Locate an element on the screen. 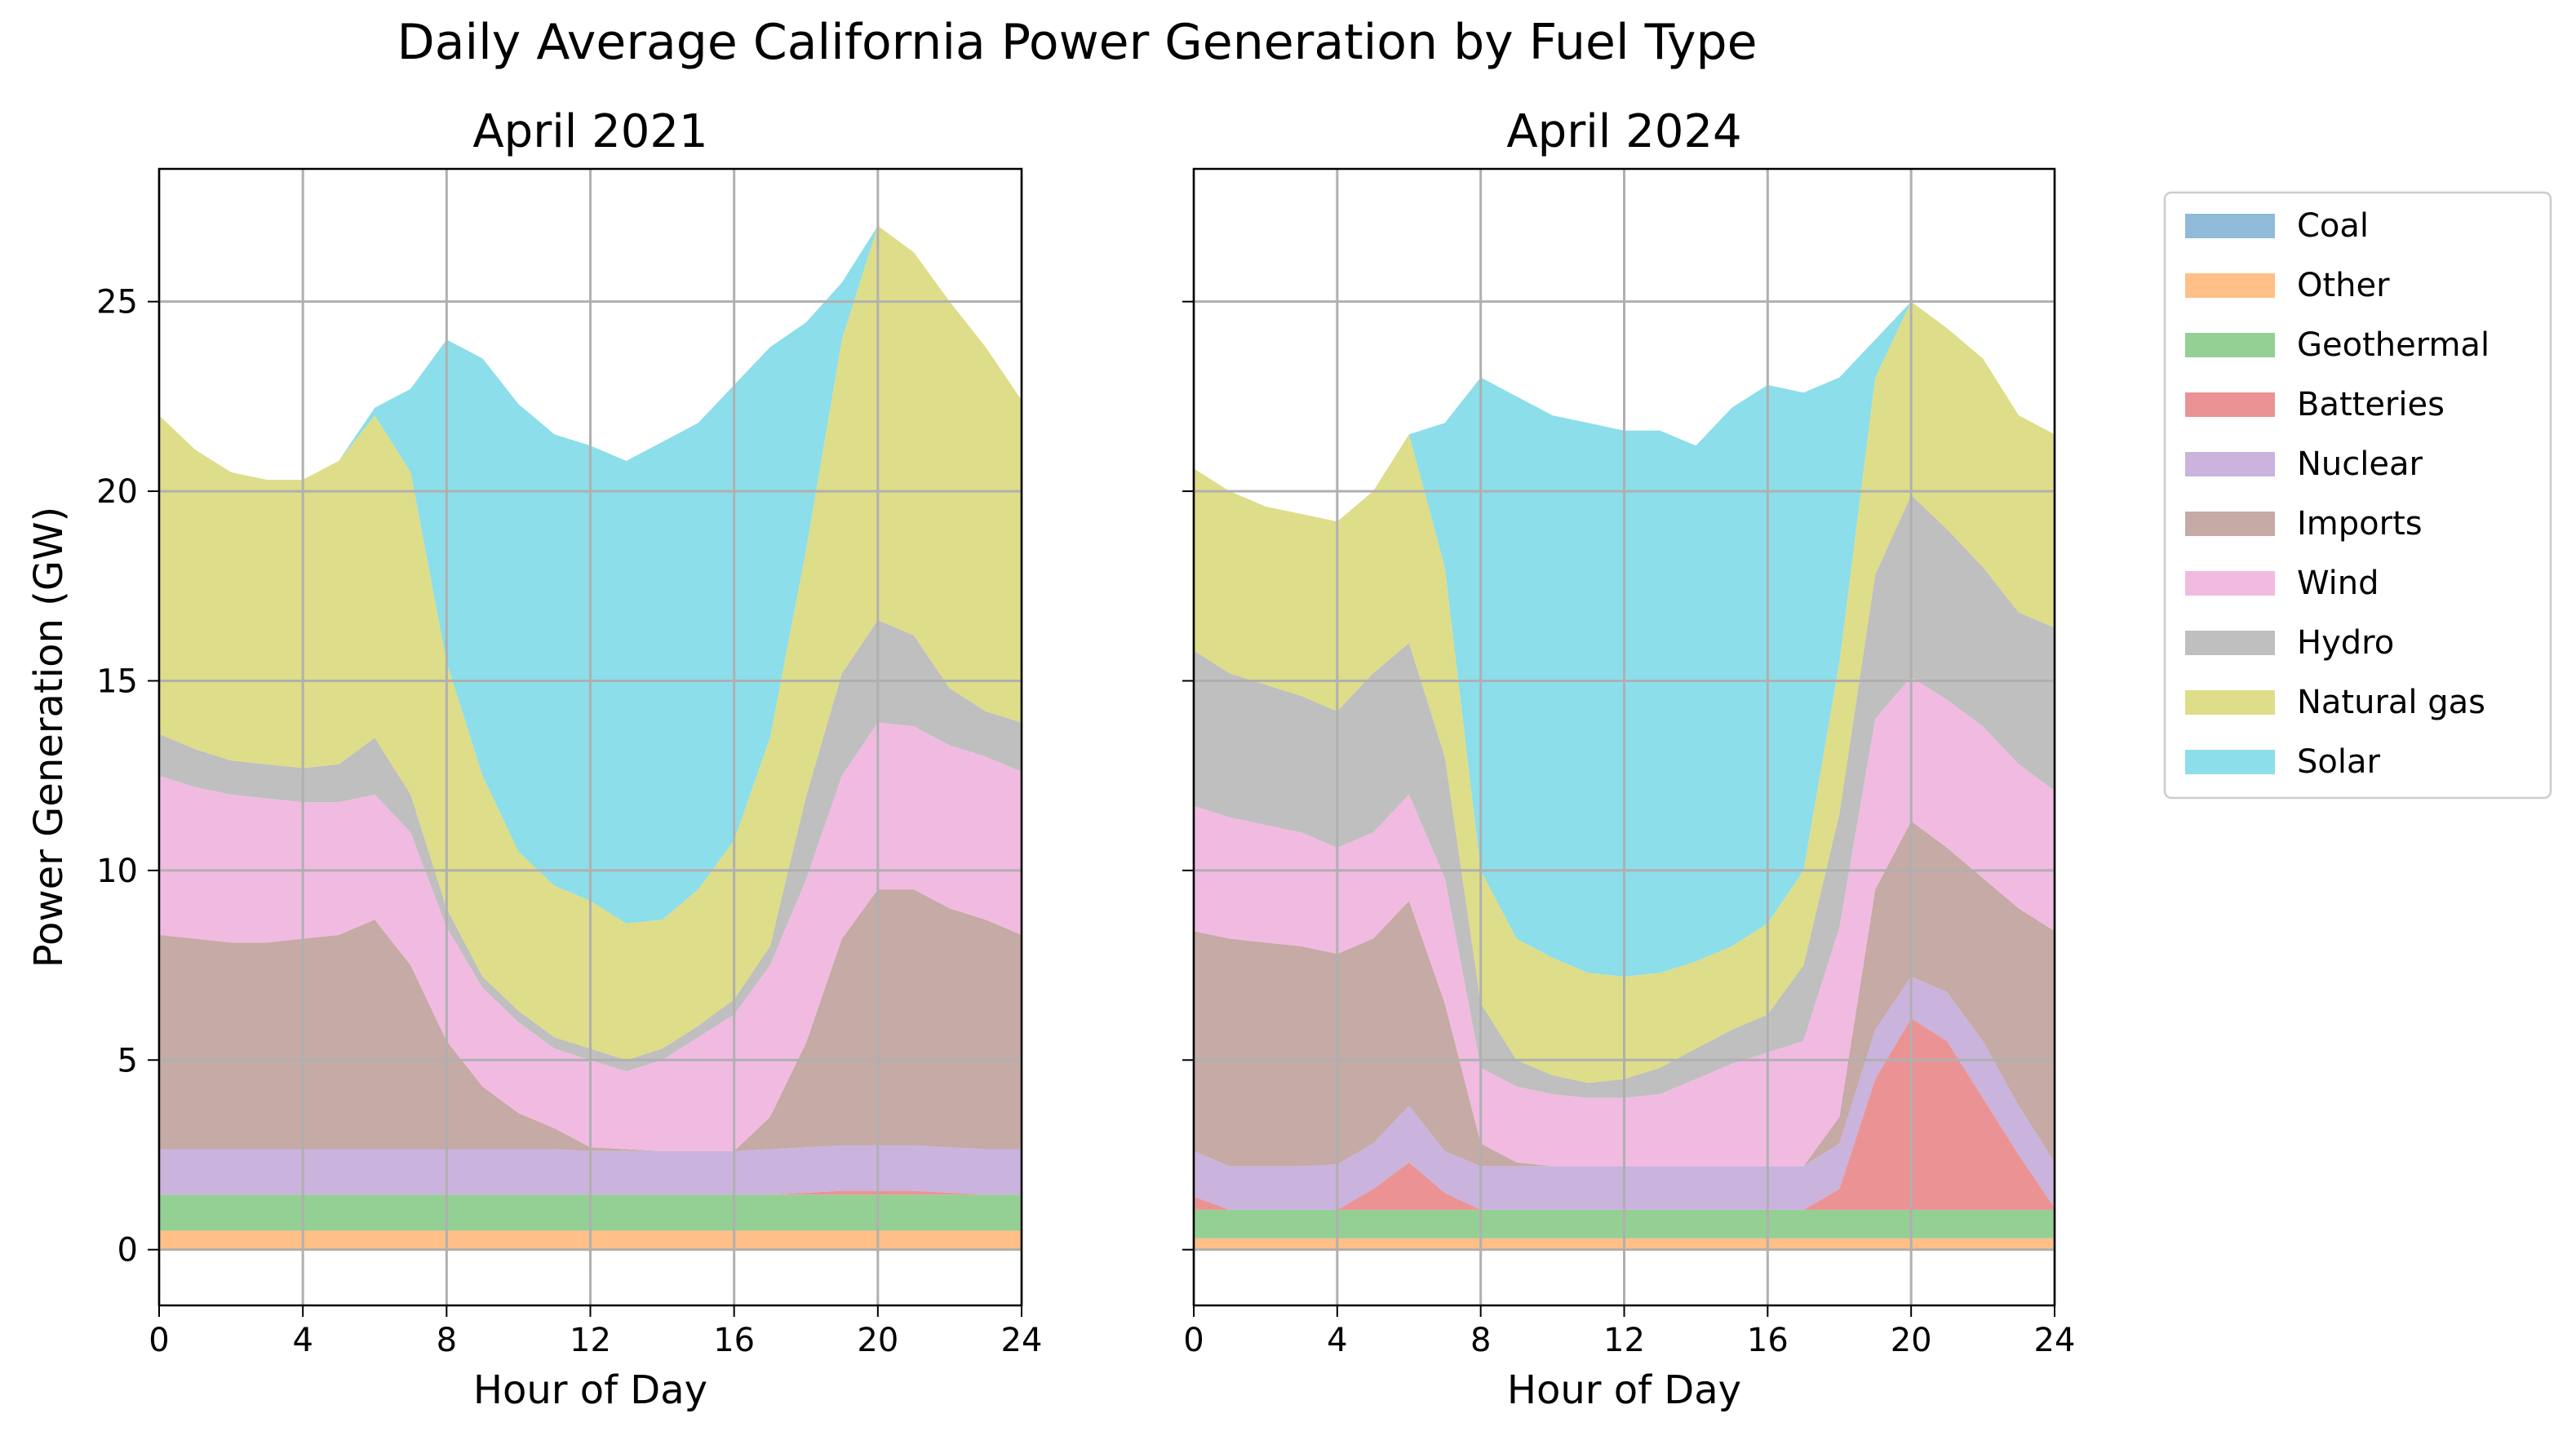 The width and height of the screenshot is (2576, 1449). legend-label: Imports is located at coordinates (2360, 524).